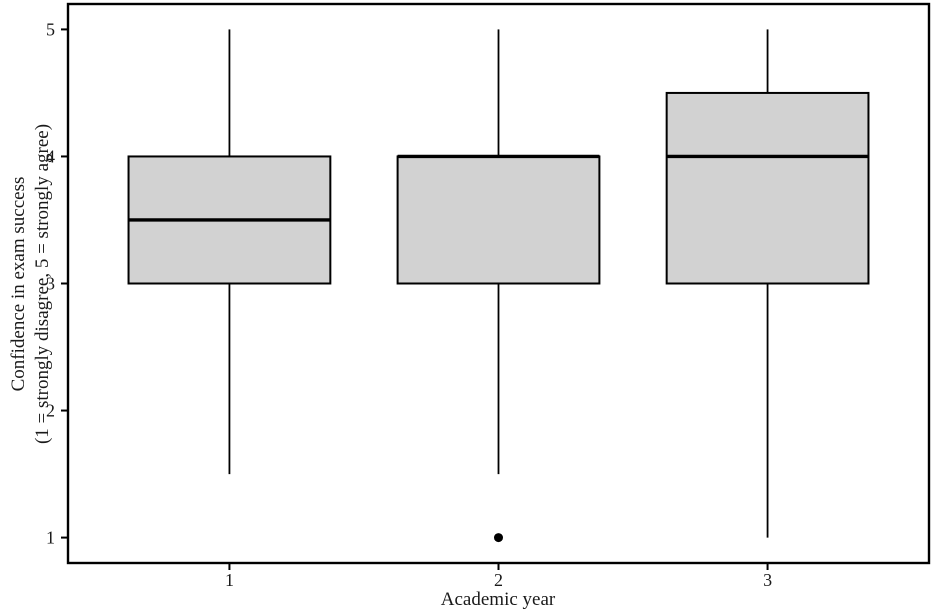 The image size is (937, 615). I want to click on x-tick-label: 3, so click(767, 580).